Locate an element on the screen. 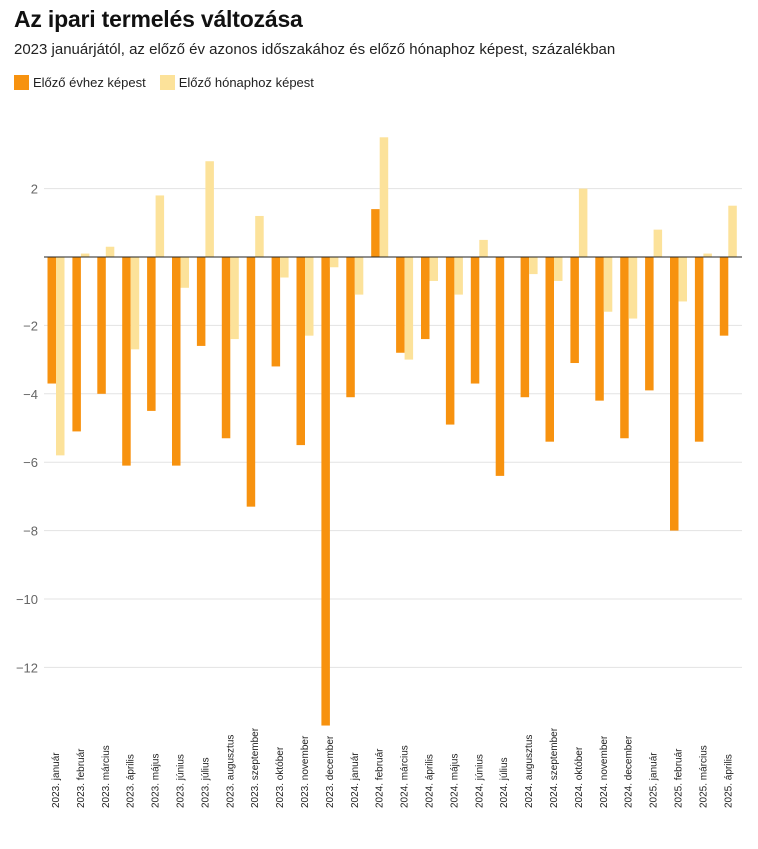 The width and height of the screenshot is (758, 849). x-tick-label: 2025. február is located at coordinates (679, 778).